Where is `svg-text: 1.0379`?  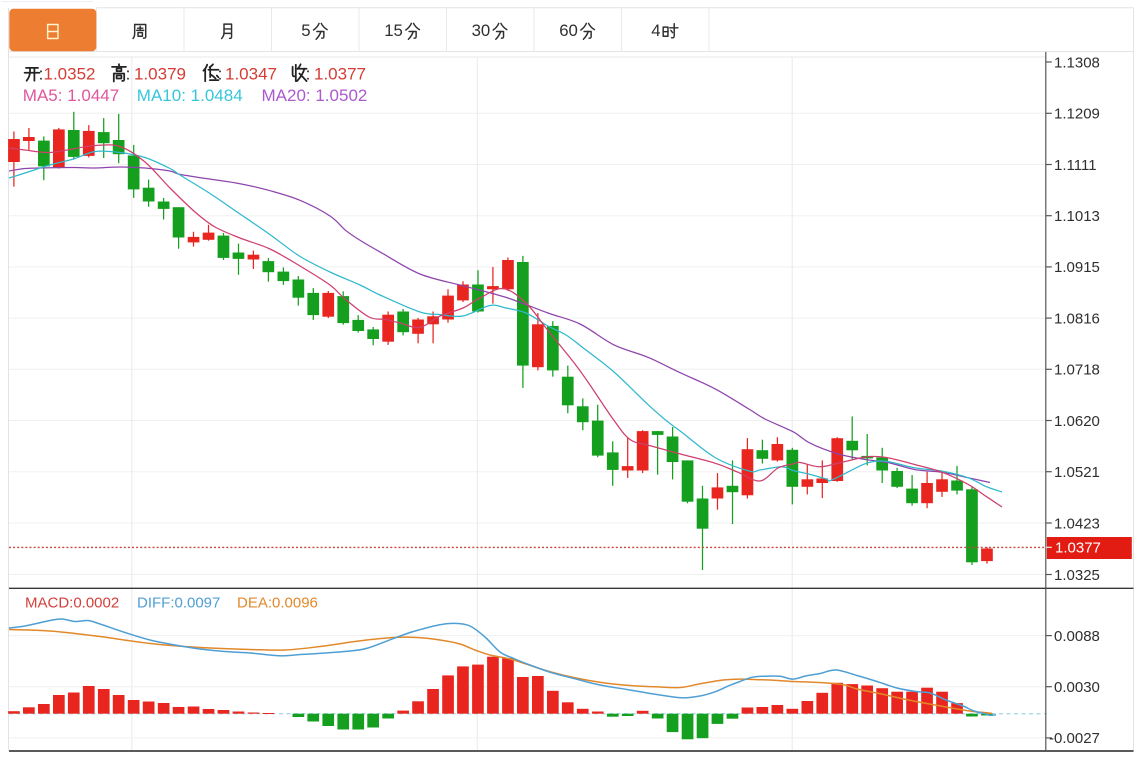 svg-text: 1.0379 is located at coordinates (160, 74).